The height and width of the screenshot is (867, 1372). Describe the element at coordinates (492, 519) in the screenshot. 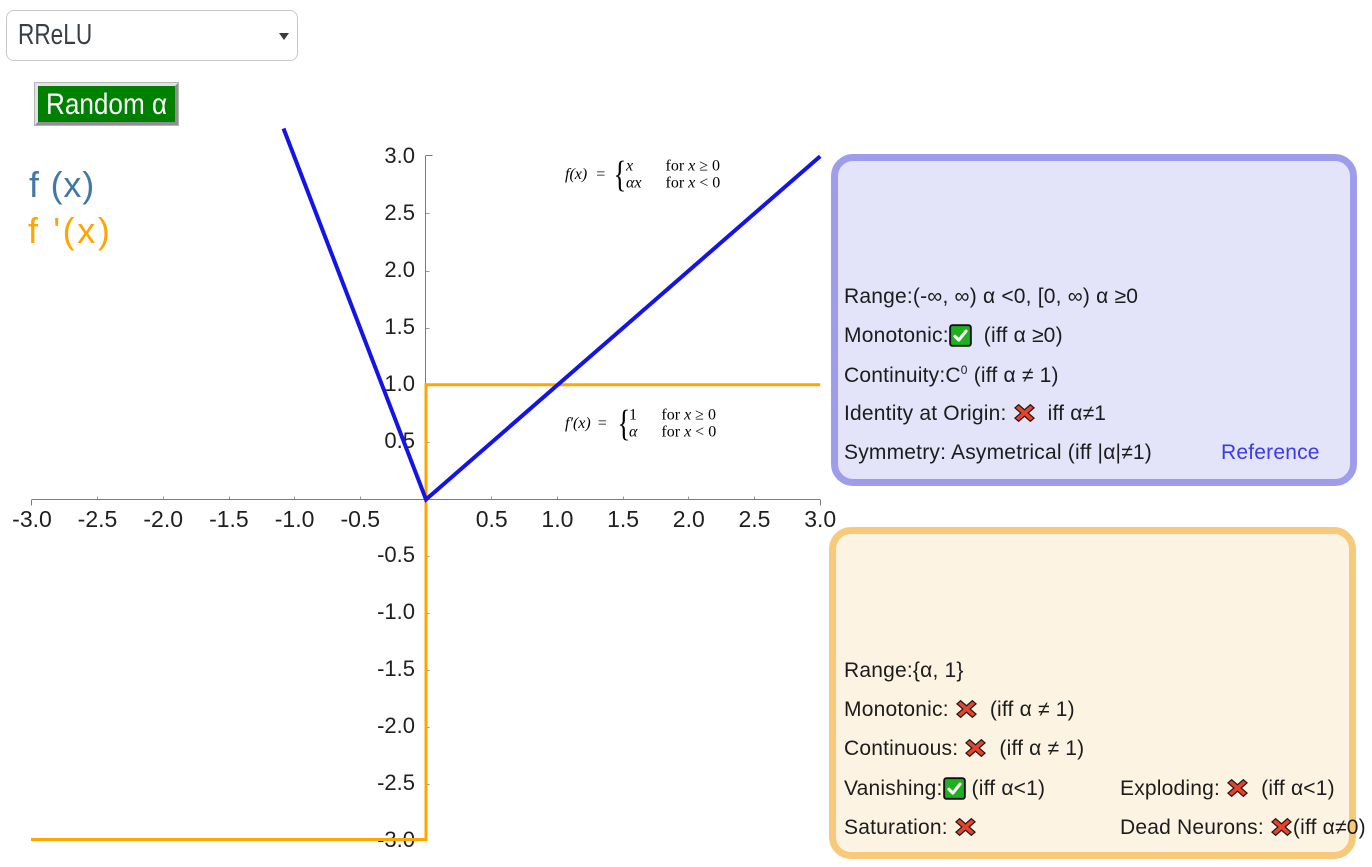

I see `svg-text: 0.5` at that location.